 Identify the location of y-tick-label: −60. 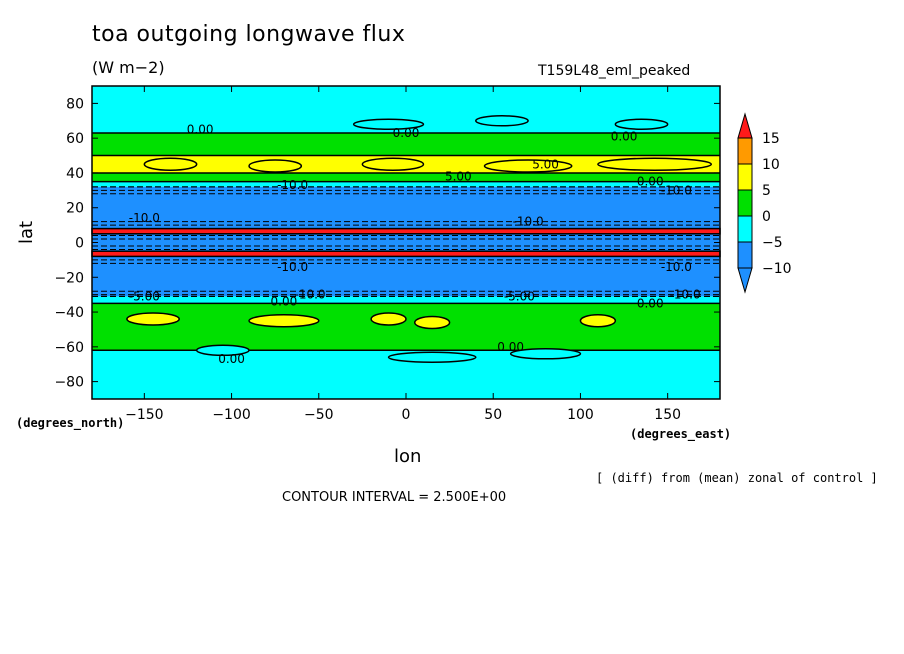
(69, 348).